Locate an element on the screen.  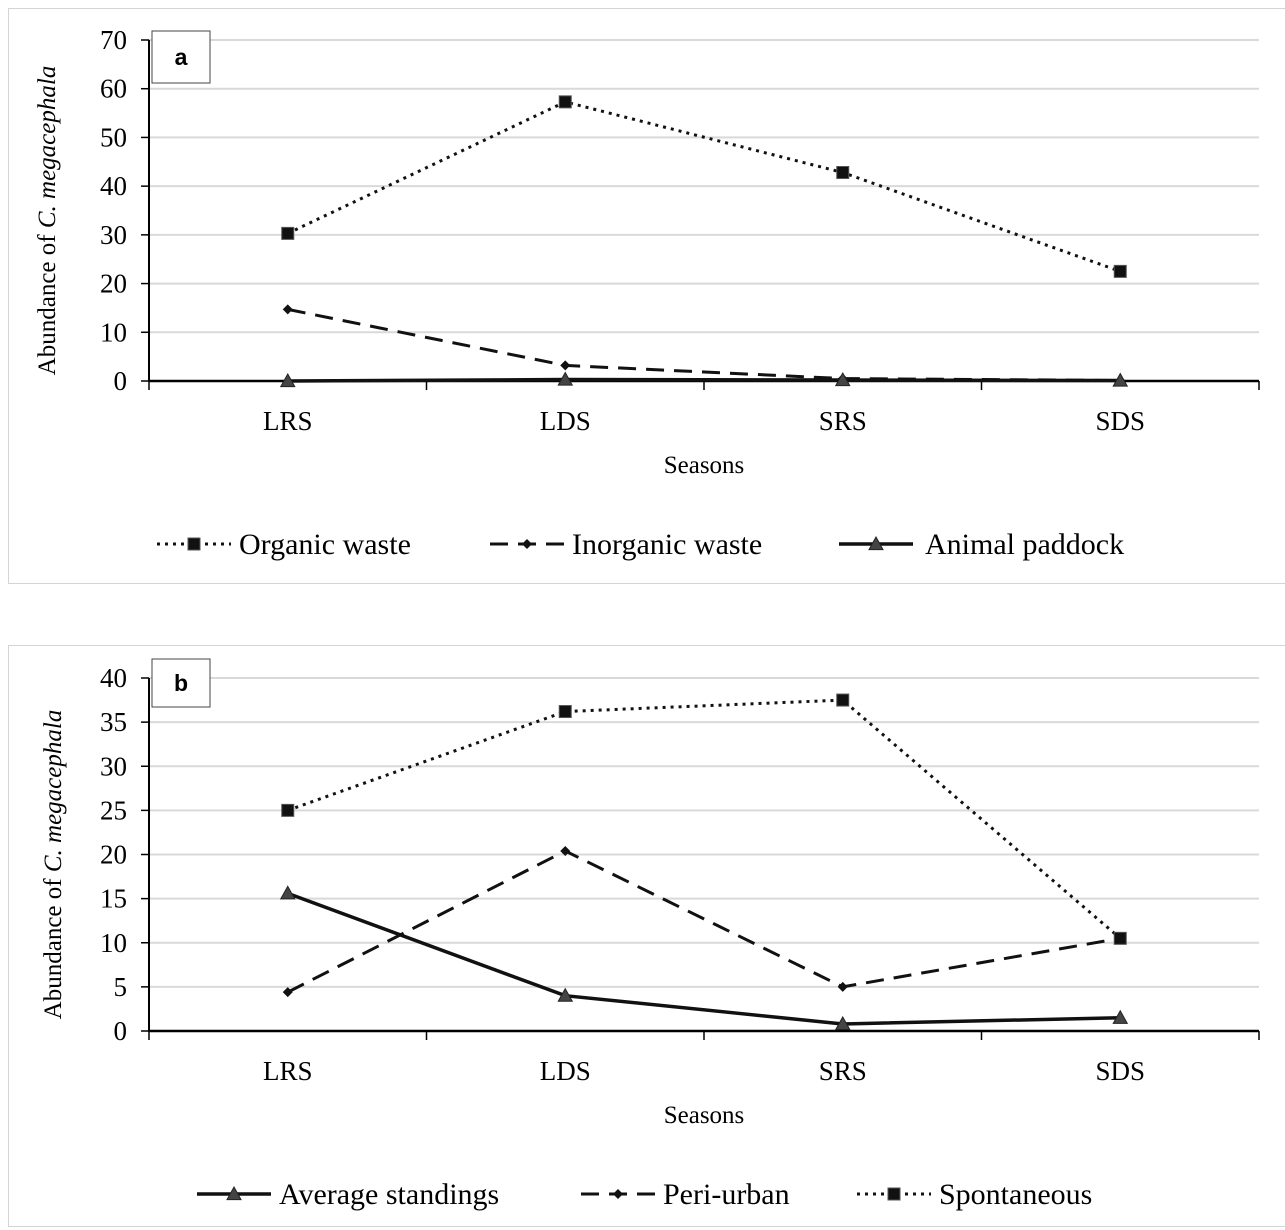
chart-b-series-spontaneous-line is located at coordinates (704, 819).